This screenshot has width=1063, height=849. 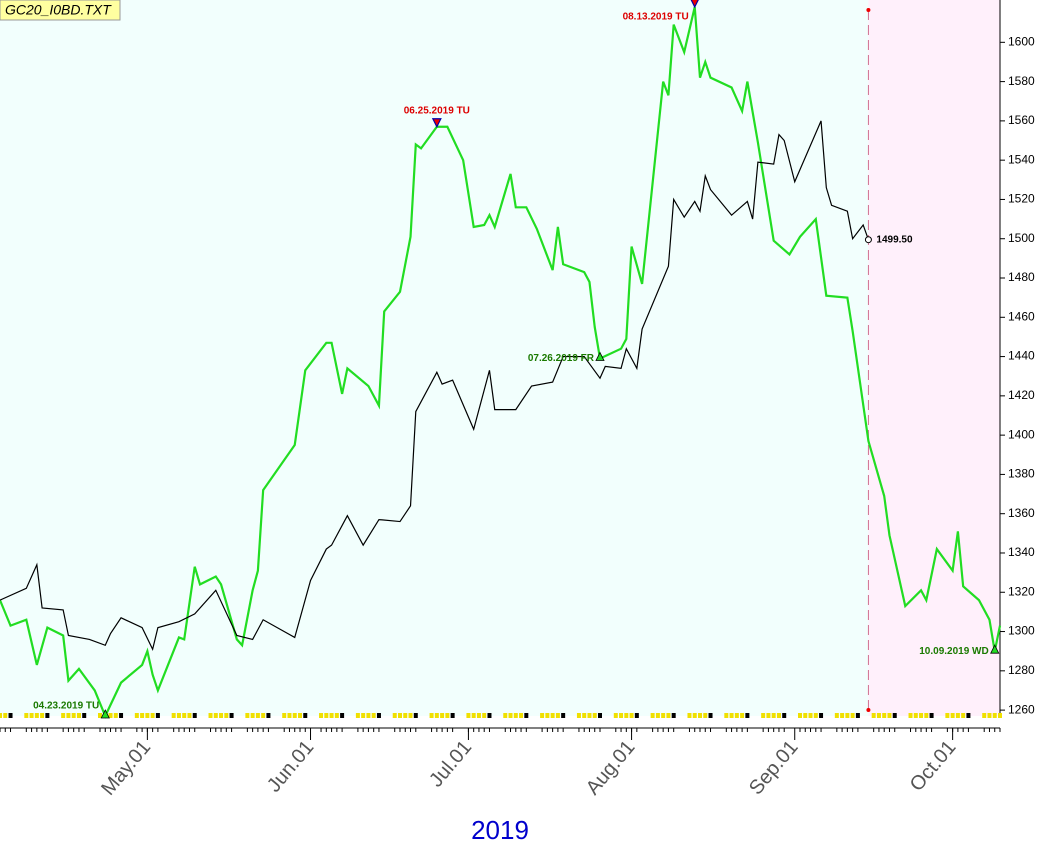 What do you see at coordinates (894, 239) in the screenshot?
I see `annotation-label: 1499.50` at bounding box center [894, 239].